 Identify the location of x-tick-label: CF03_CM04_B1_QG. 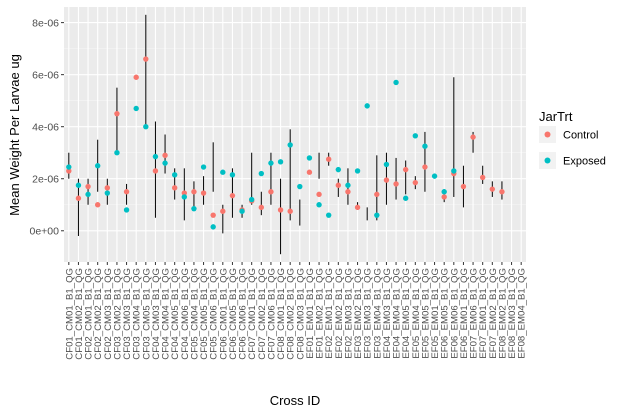
(137, 314).